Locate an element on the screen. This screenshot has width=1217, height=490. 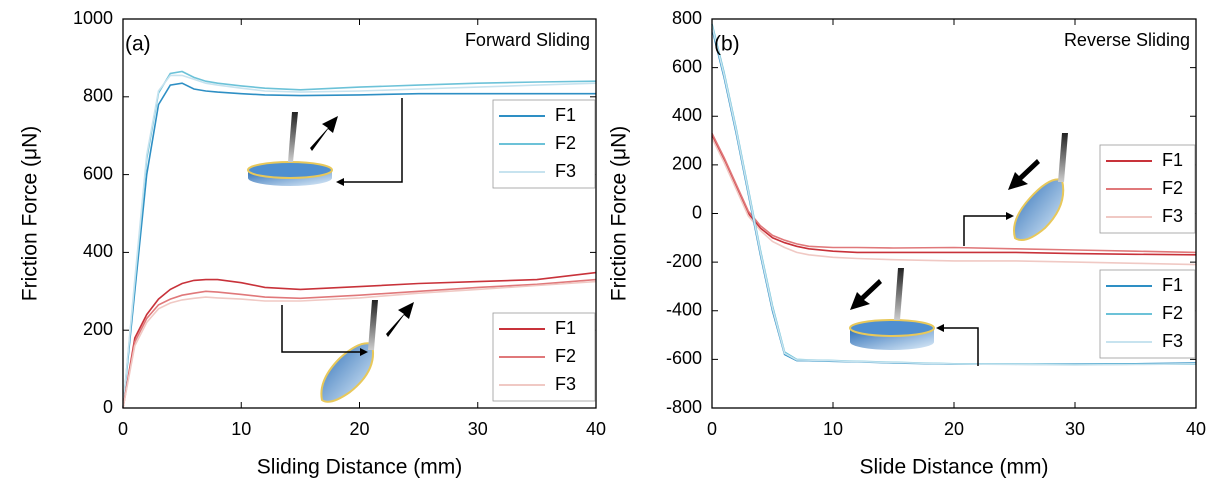
y-tick-label: -800 is located at coordinates (684, 407).